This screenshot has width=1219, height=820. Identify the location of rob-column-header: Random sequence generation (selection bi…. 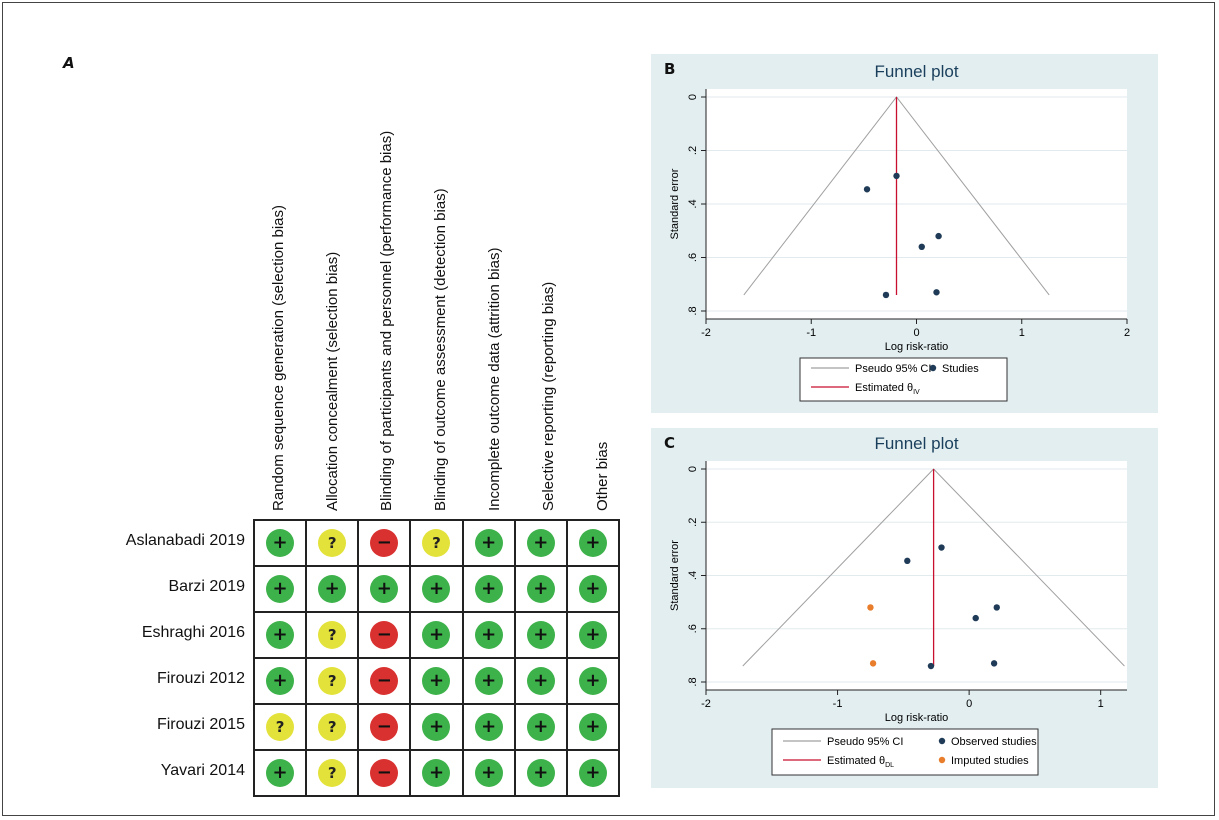
(278, 357).